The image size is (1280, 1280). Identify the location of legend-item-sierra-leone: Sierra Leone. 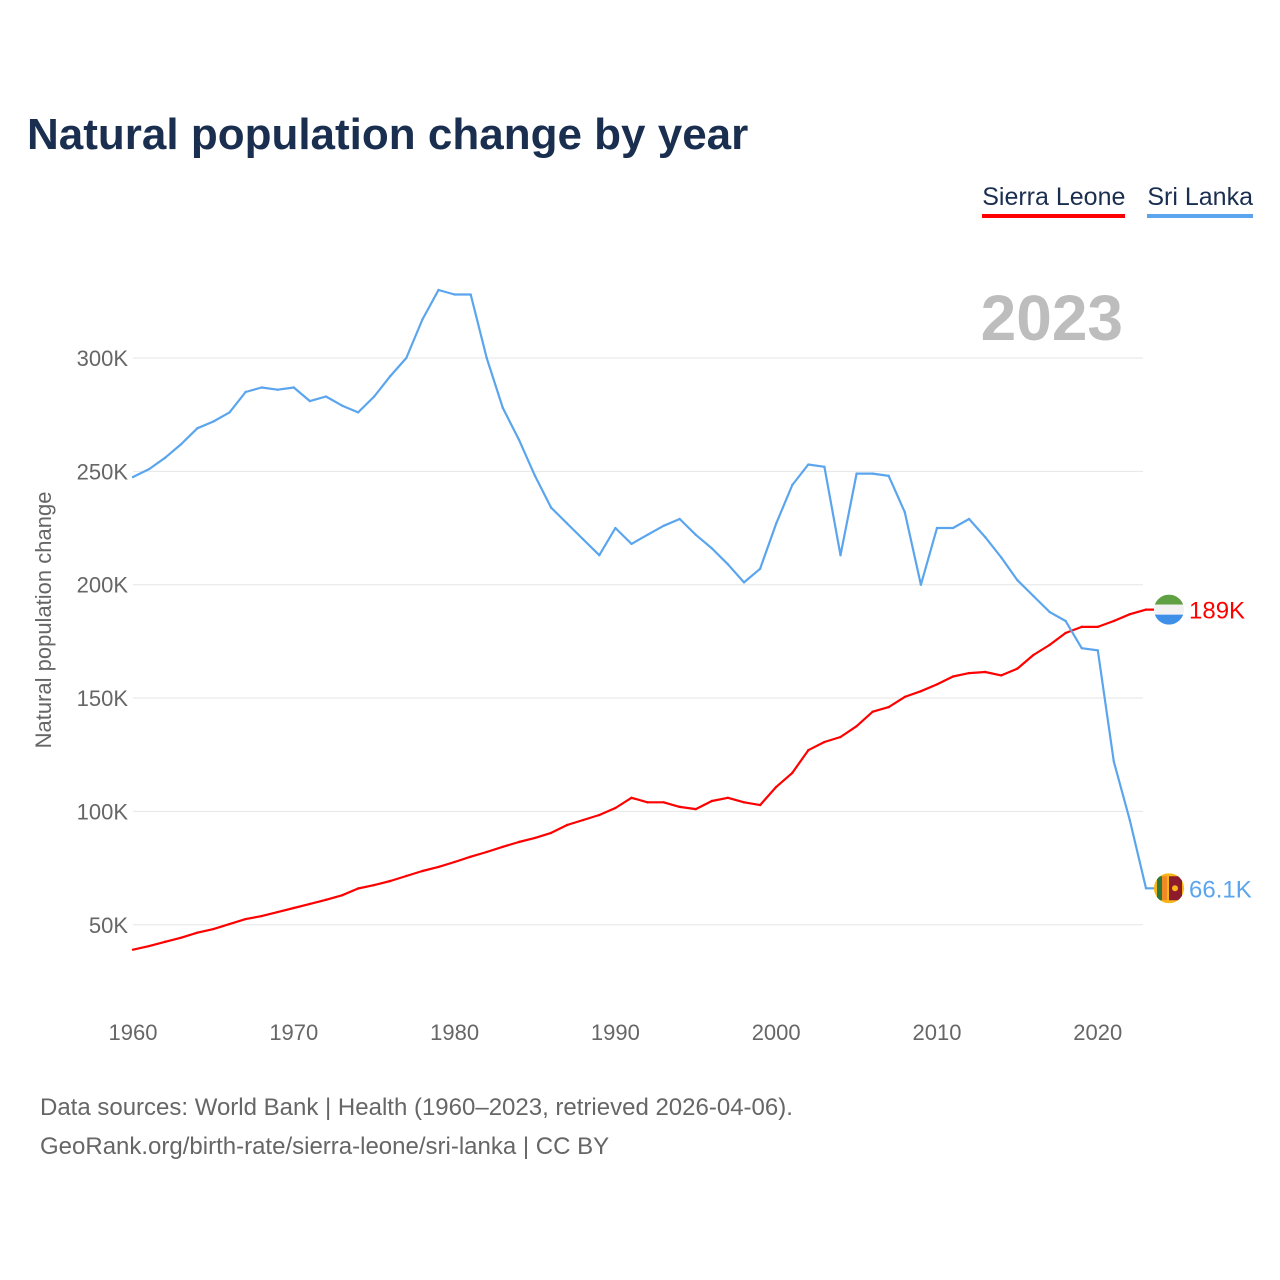
(1054, 200).